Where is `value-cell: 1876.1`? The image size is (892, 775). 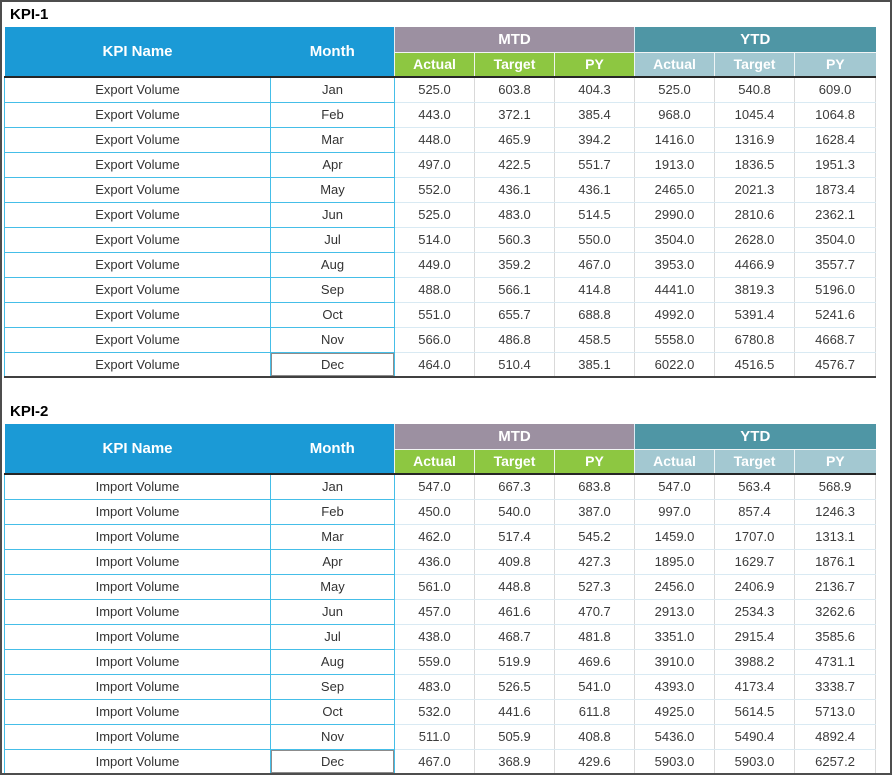 value-cell: 1876.1 is located at coordinates (835, 561).